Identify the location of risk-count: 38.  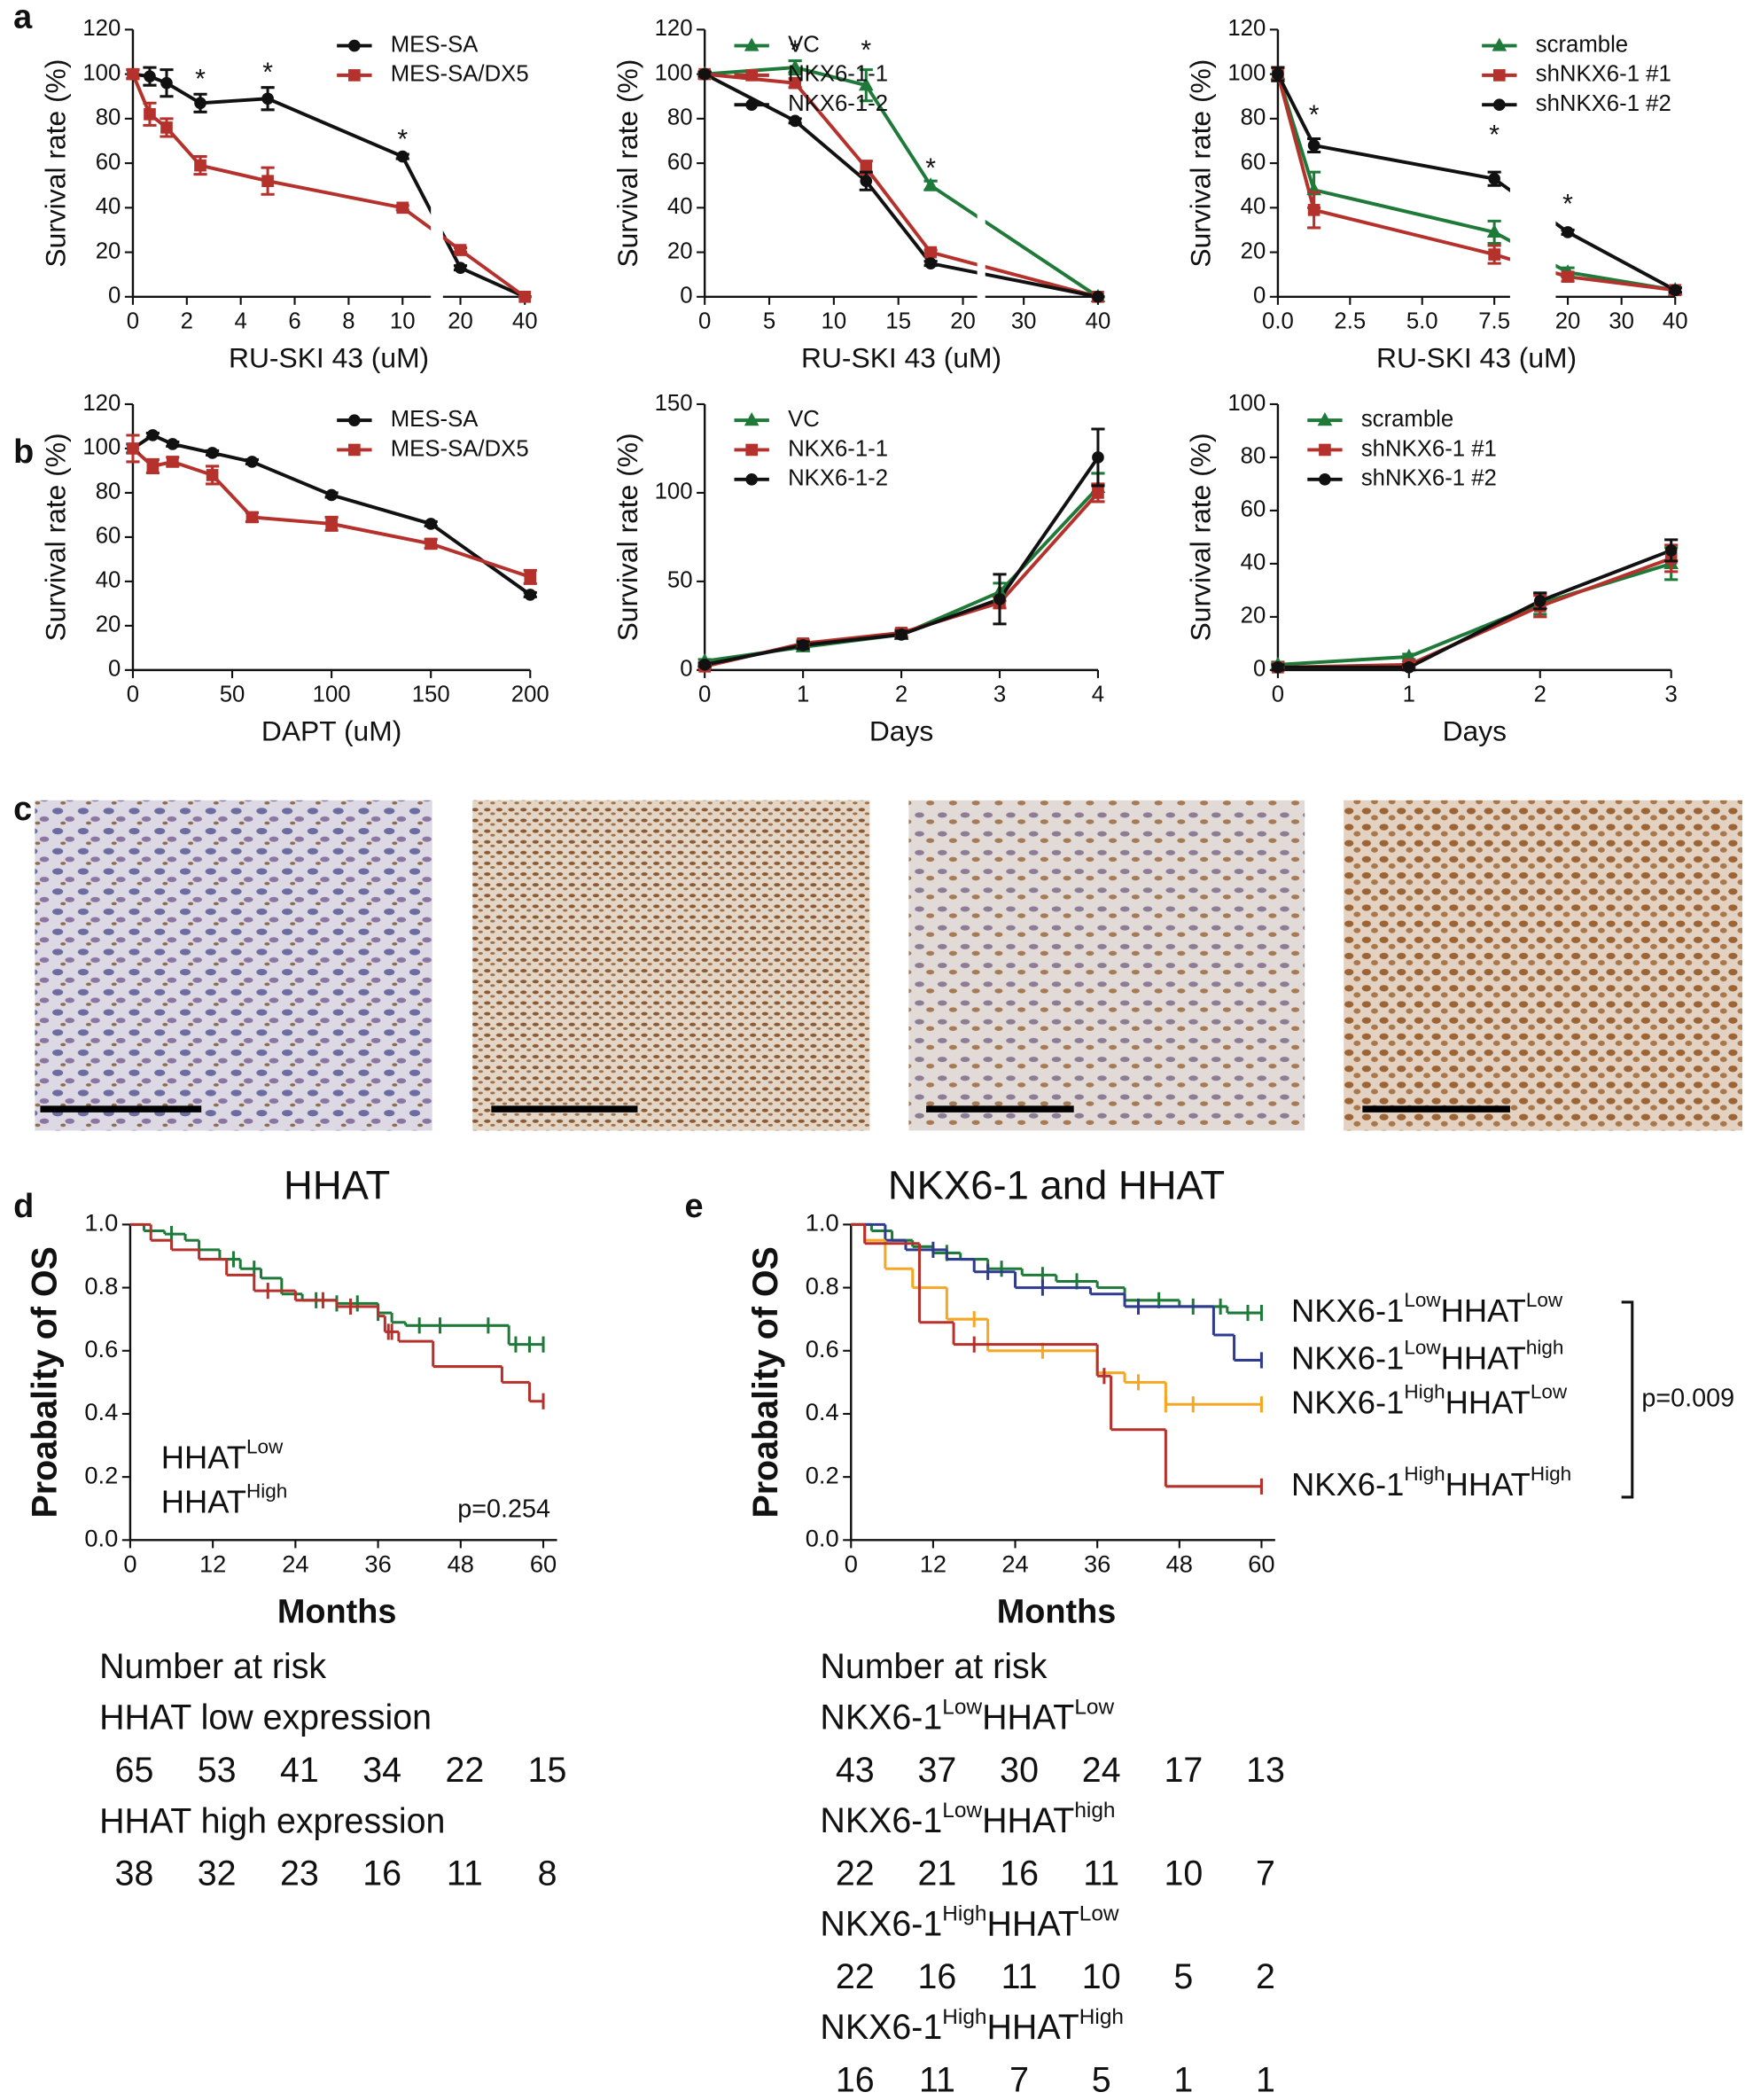
(134, 1873).